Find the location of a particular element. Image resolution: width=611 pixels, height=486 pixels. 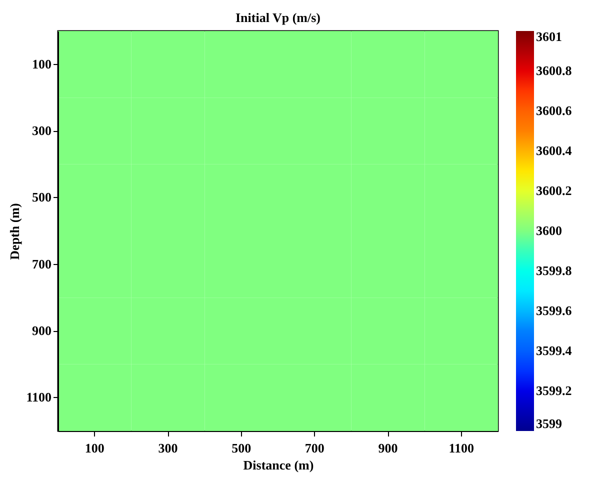

color-bar-label: 3600.6 is located at coordinates (554, 110).